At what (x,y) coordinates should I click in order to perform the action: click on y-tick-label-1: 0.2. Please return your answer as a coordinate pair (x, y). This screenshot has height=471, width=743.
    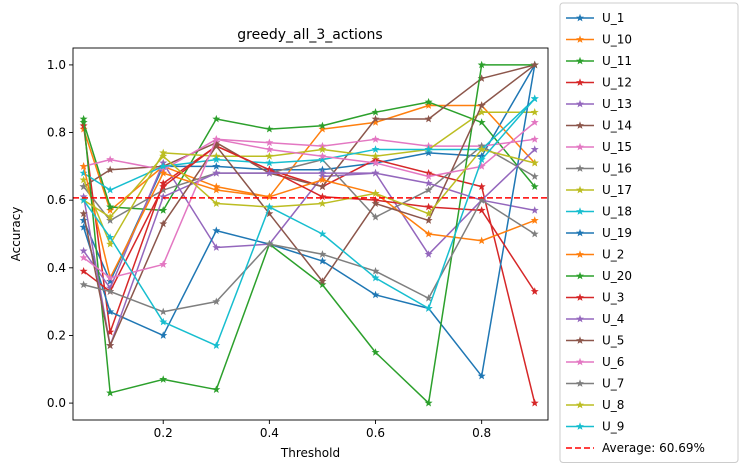
    Looking at the image, I should click on (56, 335).